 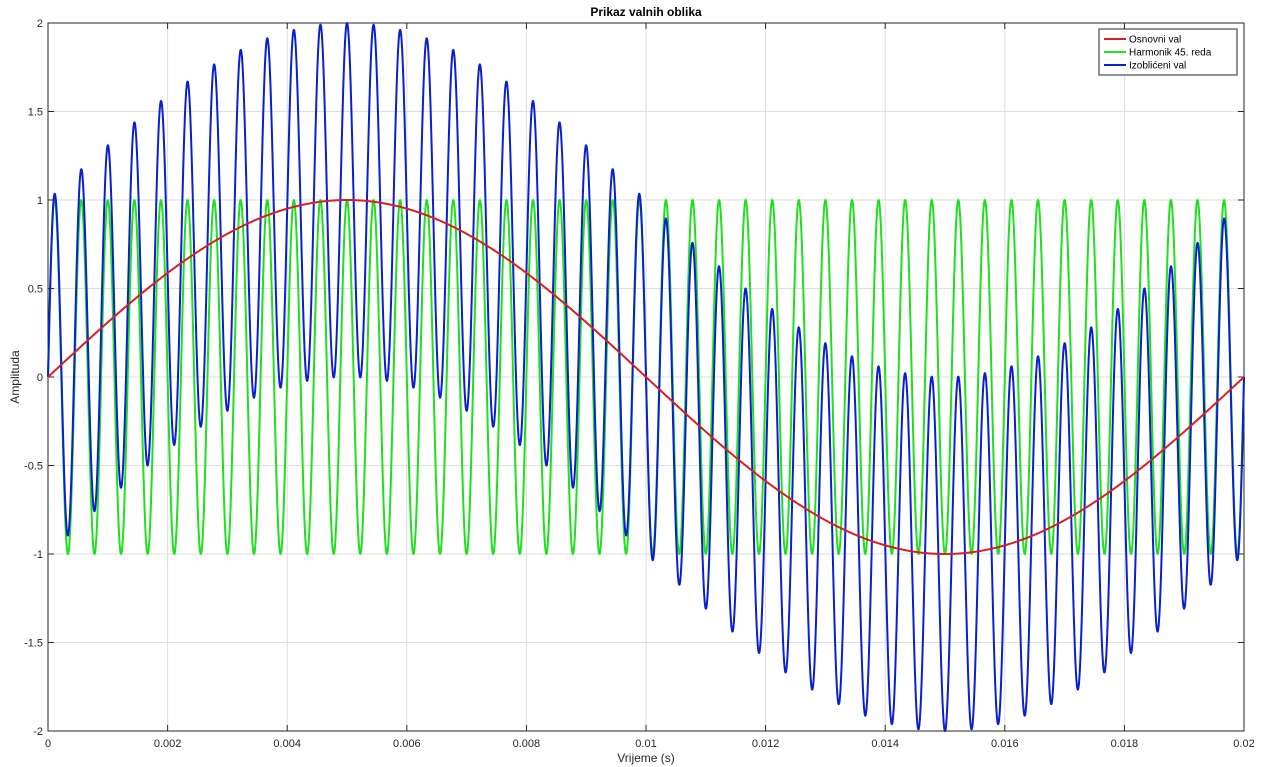 What do you see at coordinates (527, 744) in the screenshot?
I see `x-tick-label: 0.008` at bounding box center [527, 744].